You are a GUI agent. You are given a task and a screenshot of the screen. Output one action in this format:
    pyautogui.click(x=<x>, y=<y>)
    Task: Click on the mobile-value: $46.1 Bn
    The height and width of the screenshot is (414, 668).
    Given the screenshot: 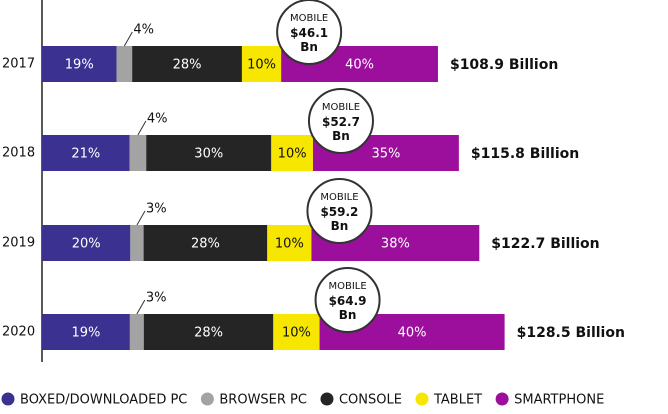 What is the action you would take?
    pyautogui.click(x=309, y=40)
    